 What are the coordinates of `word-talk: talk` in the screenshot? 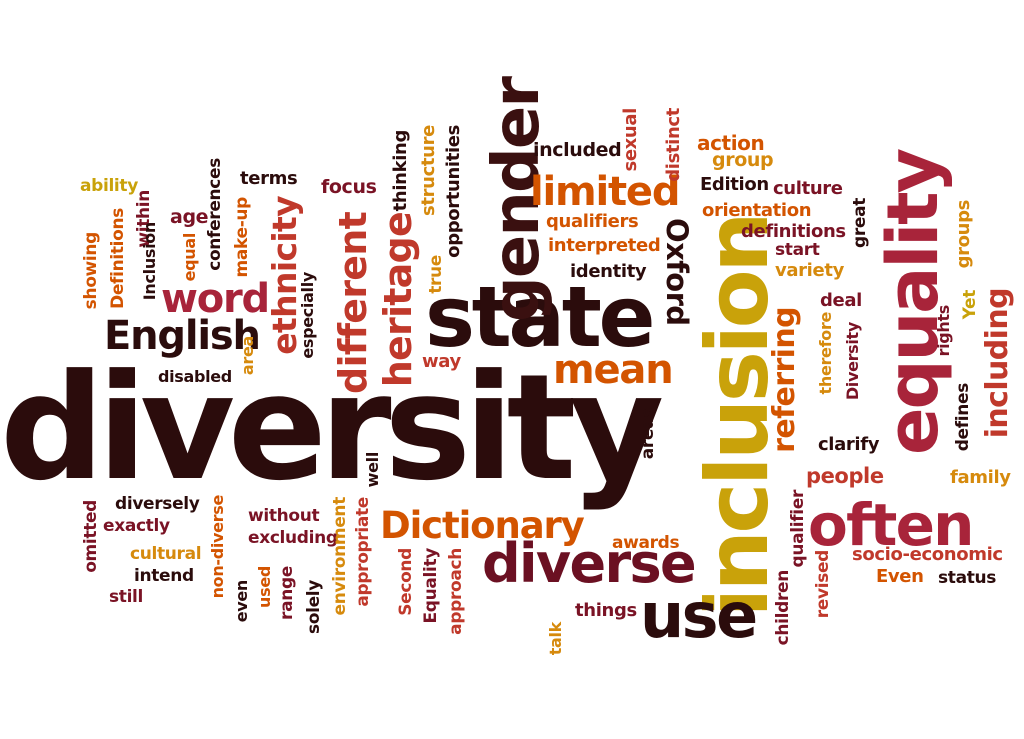 It's located at (555, 639).